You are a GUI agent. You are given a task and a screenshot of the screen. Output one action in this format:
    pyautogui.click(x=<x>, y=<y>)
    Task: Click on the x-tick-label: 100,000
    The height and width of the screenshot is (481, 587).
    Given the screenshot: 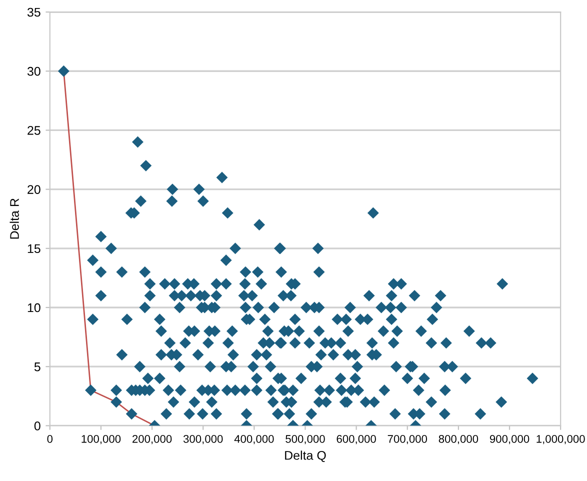 What is the action you would take?
    pyautogui.click(x=101, y=439)
    